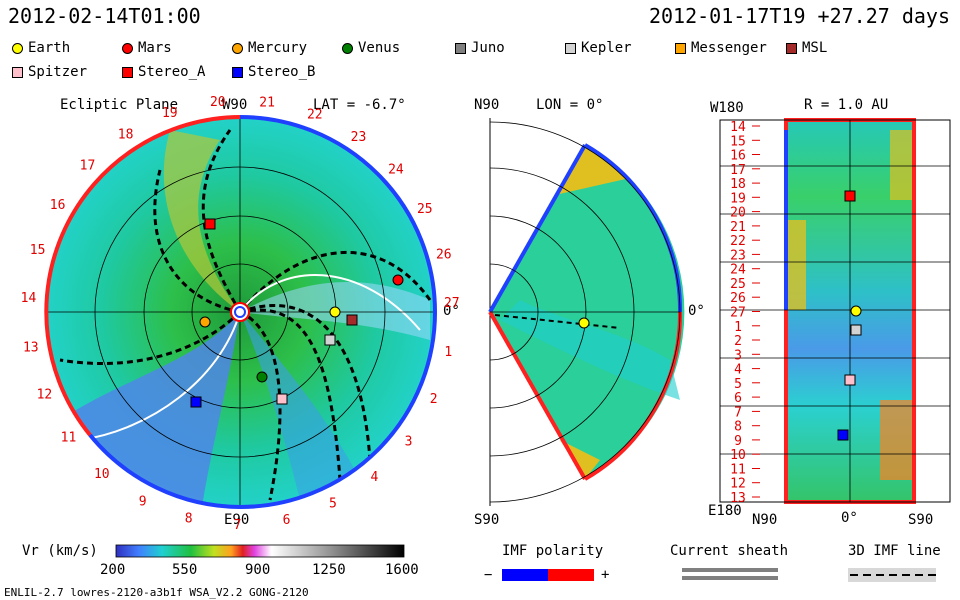  What do you see at coordinates (402, 570) in the screenshot?
I see `colorbar-tick-1600: 1600` at bounding box center [402, 570].